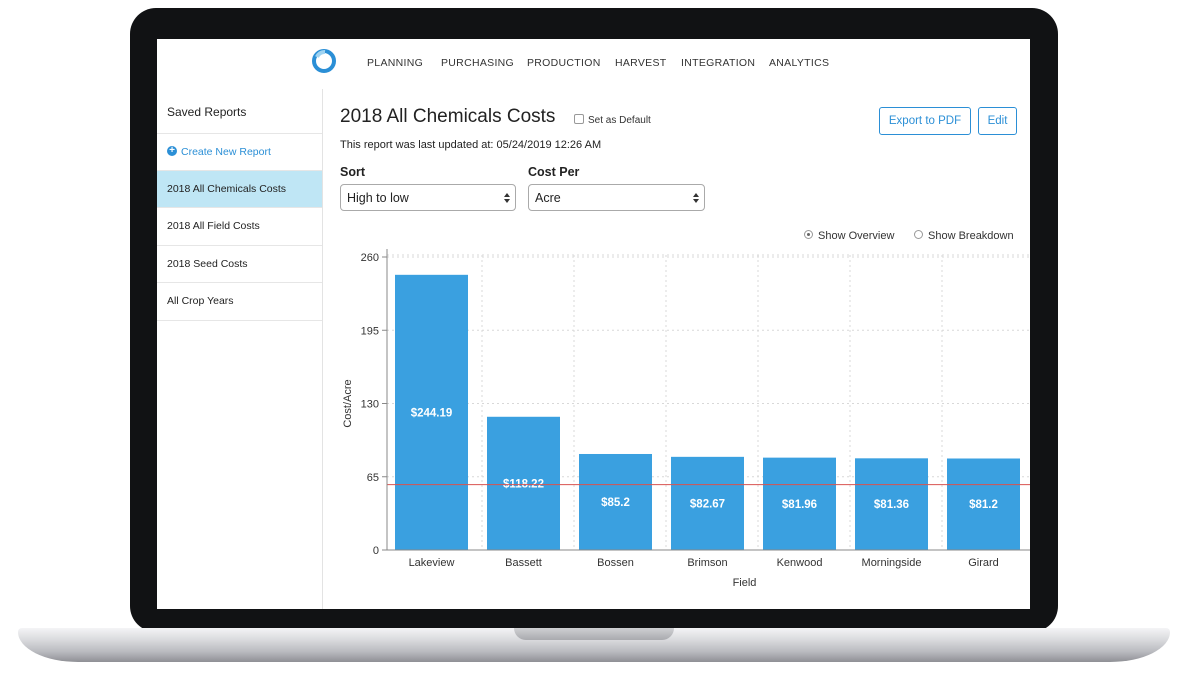 The image size is (1200, 675). I want to click on x-tick-label: Bossen, so click(615, 563).